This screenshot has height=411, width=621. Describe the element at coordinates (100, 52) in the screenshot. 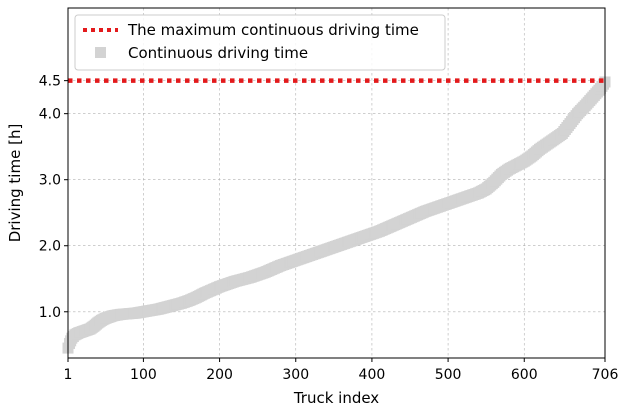

I see `legend-scatter-swatch` at that location.